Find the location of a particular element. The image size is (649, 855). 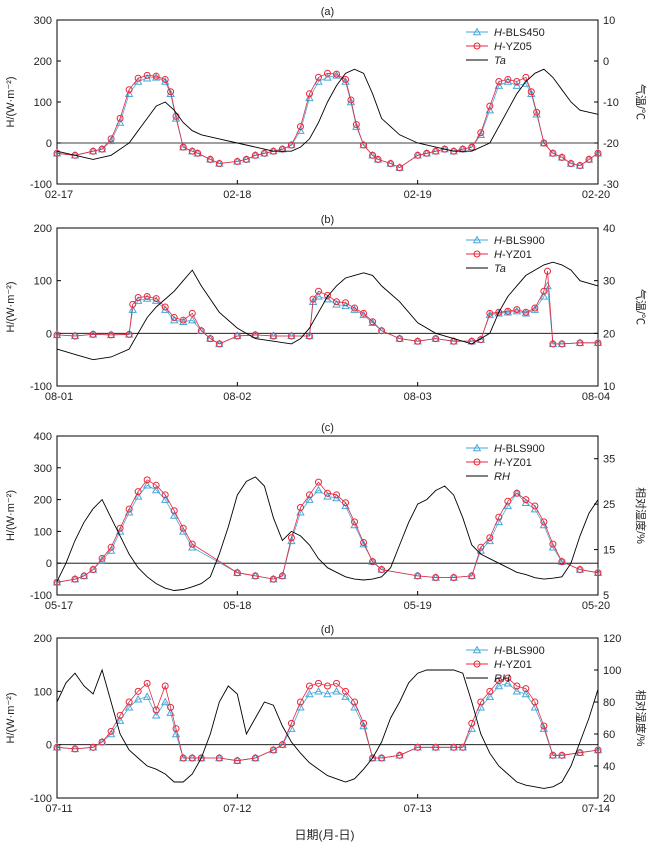

y-right-tick-label: -30 is located at coordinates (611, 185).